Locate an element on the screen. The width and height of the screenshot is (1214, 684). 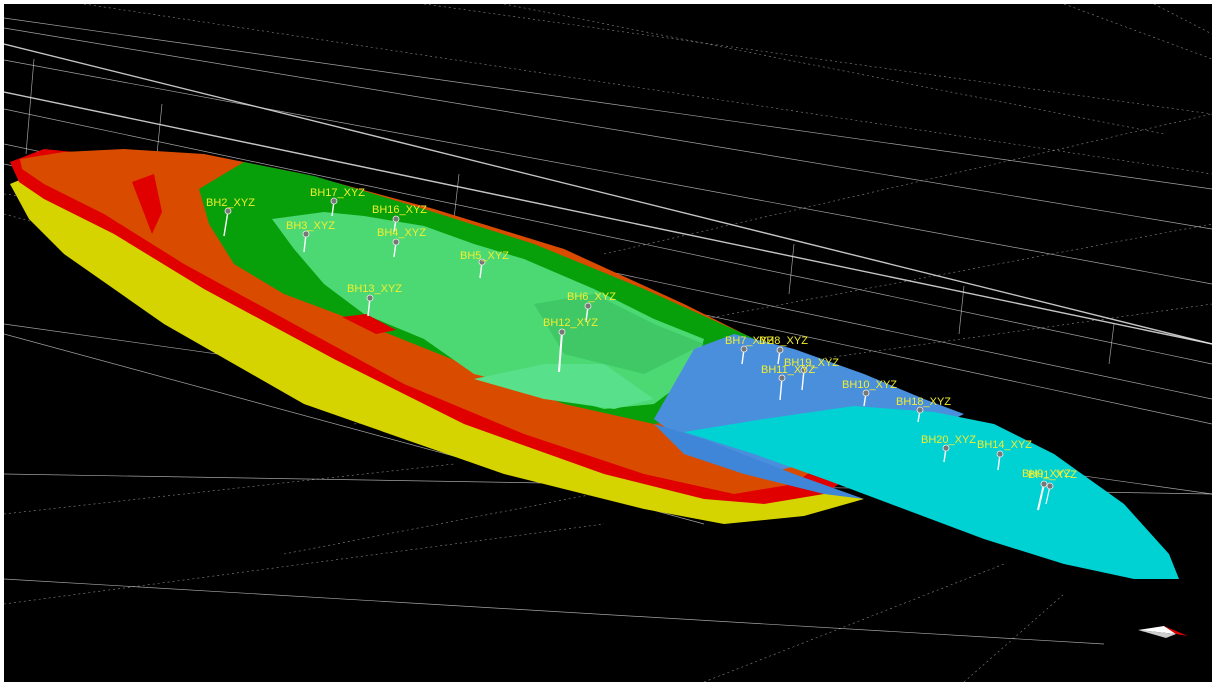
borehole-label: BH16_XYZ is located at coordinates (399, 210).